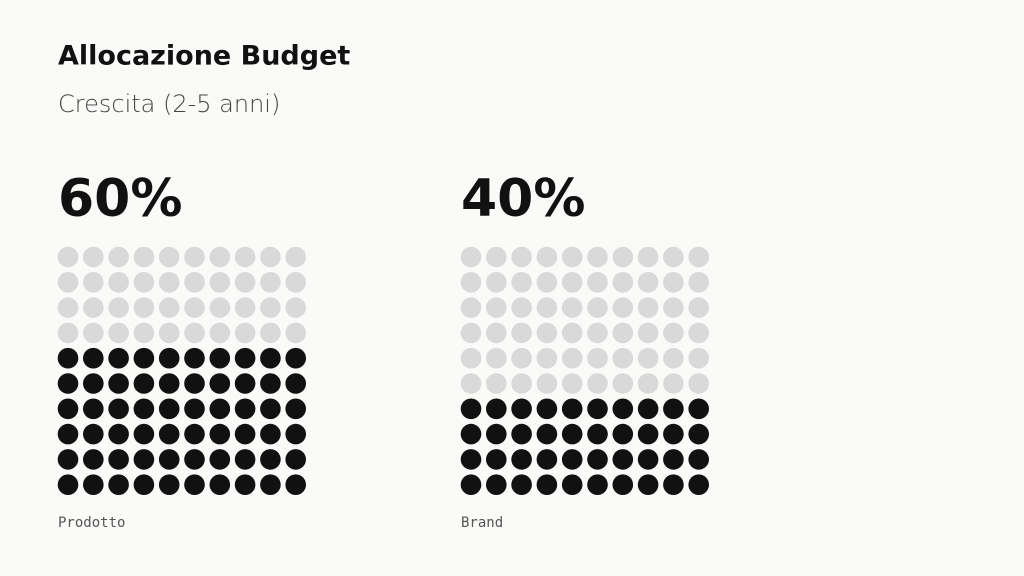 This screenshot has height=576, width=1024. I want to click on category-label: Brand, so click(482, 523).